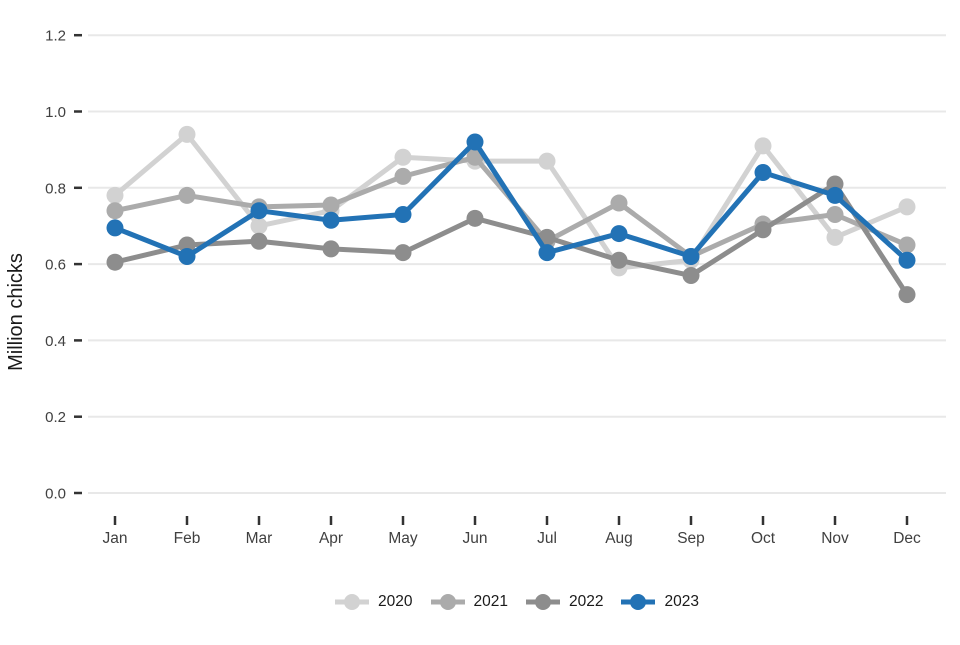 Image resolution: width=960 pixels, height=645 pixels. Describe the element at coordinates (55, 494) in the screenshot. I see `y-tick-label: 0.0` at that location.